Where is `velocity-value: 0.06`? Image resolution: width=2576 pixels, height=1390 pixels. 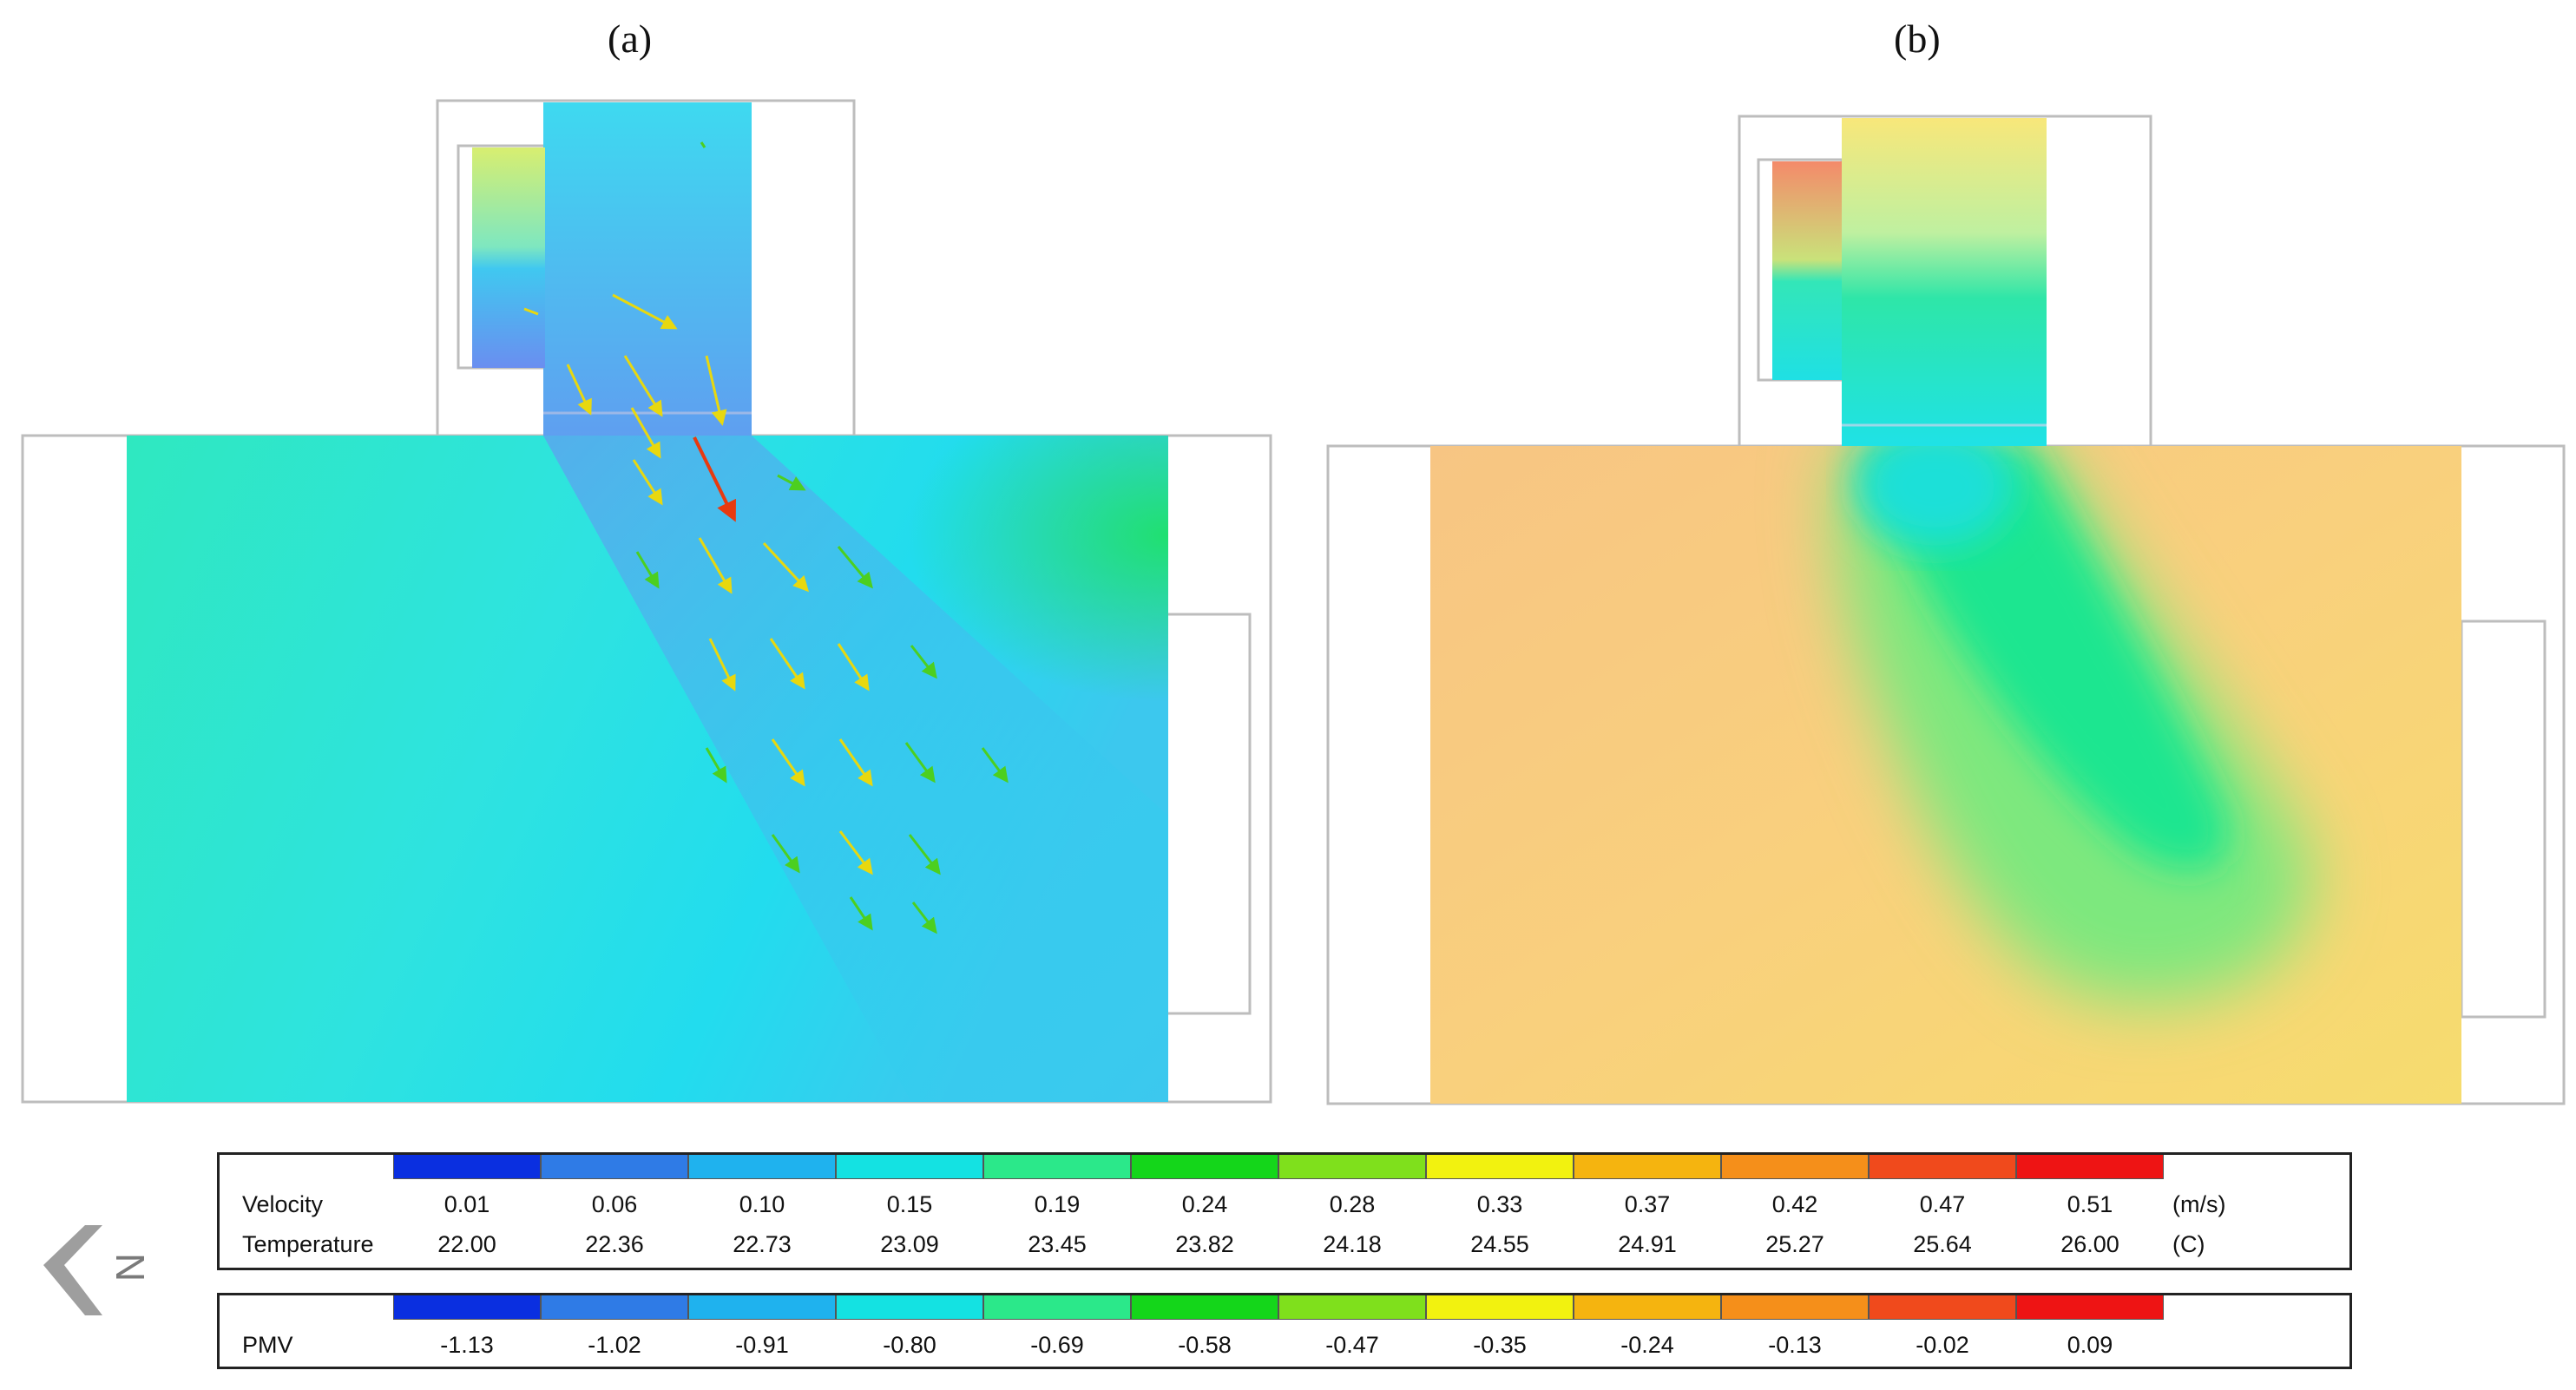 velocity-value: 0.06 is located at coordinates (614, 1204).